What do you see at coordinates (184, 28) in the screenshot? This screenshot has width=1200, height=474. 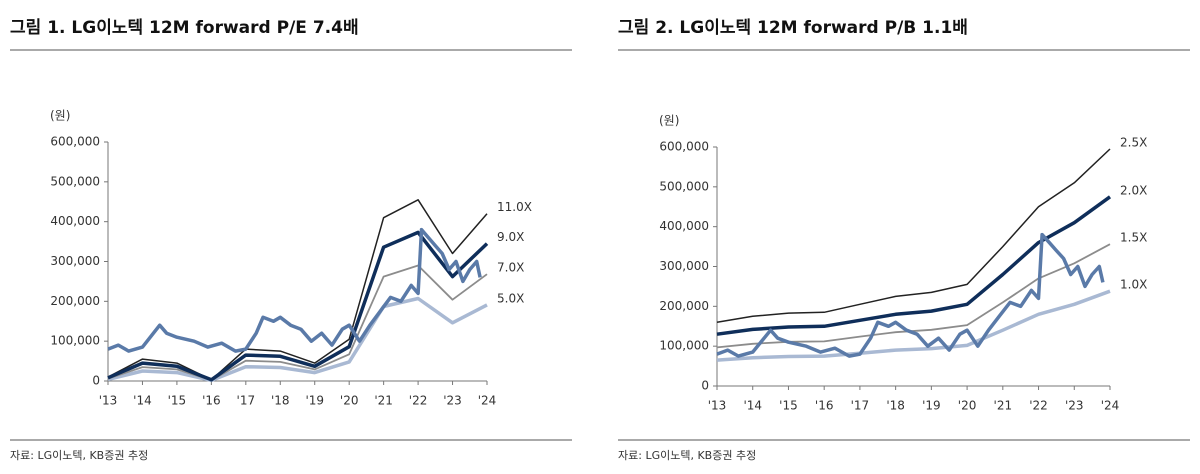 I see `chart-title: 그림 1. LG이노텍 12M forward P/E 7.4배` at bounding box center [184, 28].